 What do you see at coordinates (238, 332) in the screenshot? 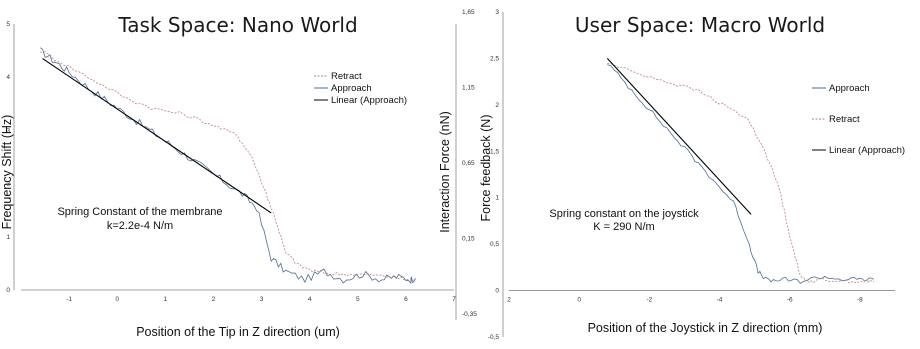
I see `x-axis-label: Position of the Tip in Z direction (um)` at bounding box center [238, 332].